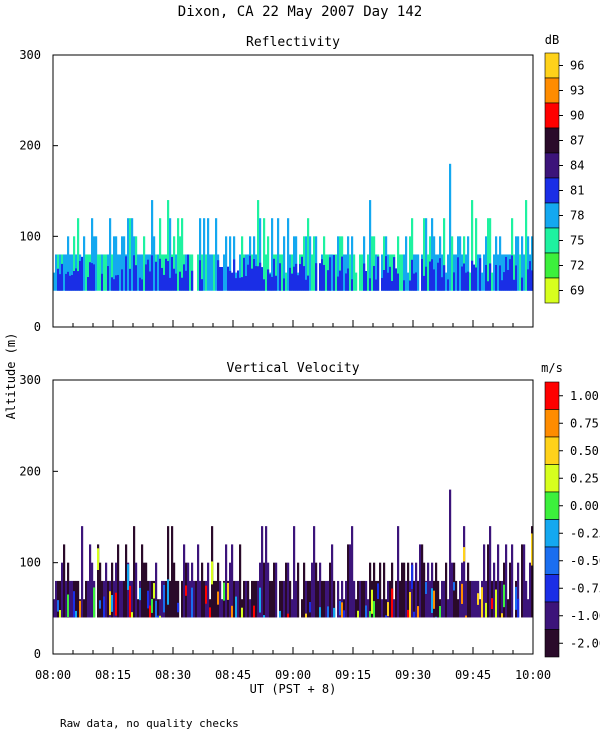  I want to click on y-tick-label: 0, so click(37, 327).